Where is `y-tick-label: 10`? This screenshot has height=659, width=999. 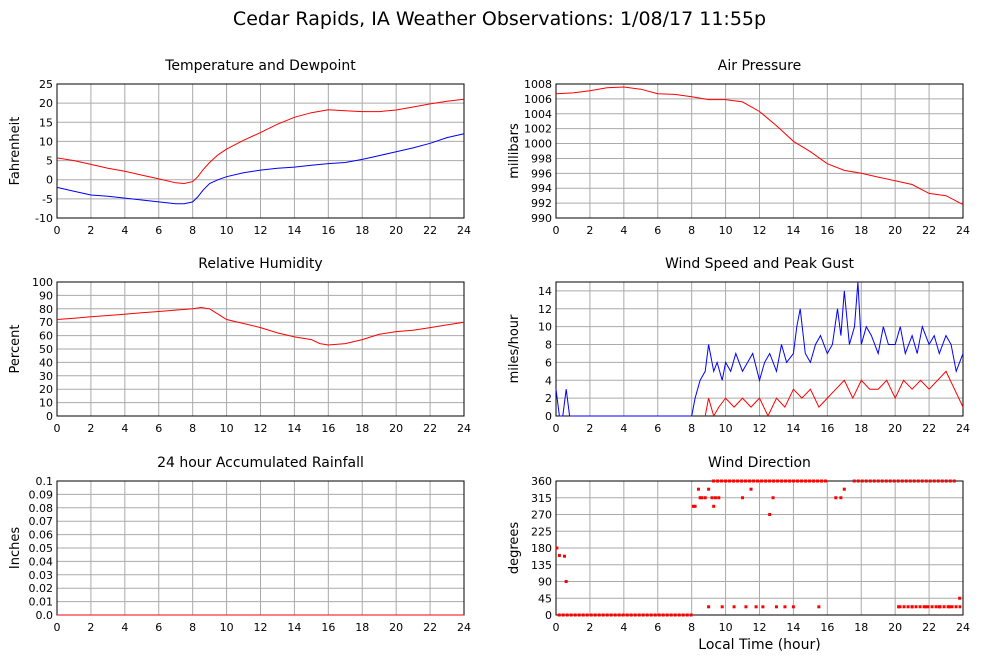 y-tick-label: 10 is located at coordinates (46, 141).